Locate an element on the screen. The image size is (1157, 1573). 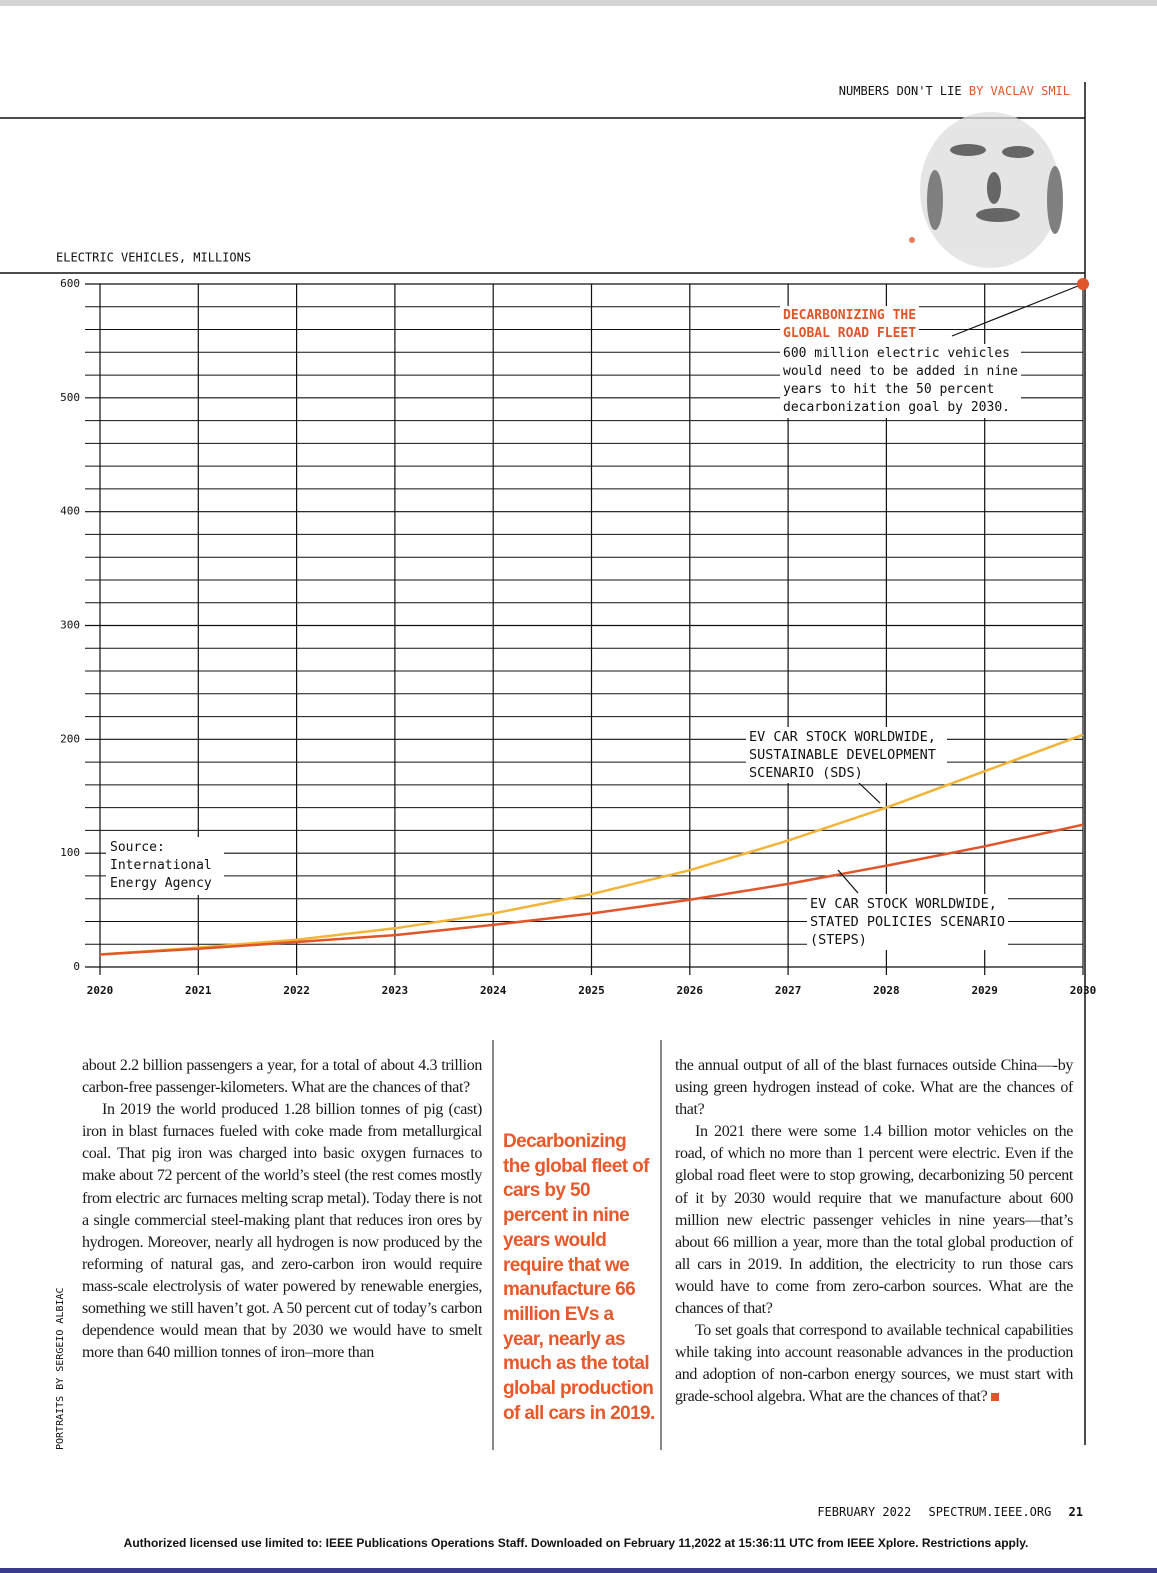
x-tick-label: 2022 is located at coordinates (296, 990).